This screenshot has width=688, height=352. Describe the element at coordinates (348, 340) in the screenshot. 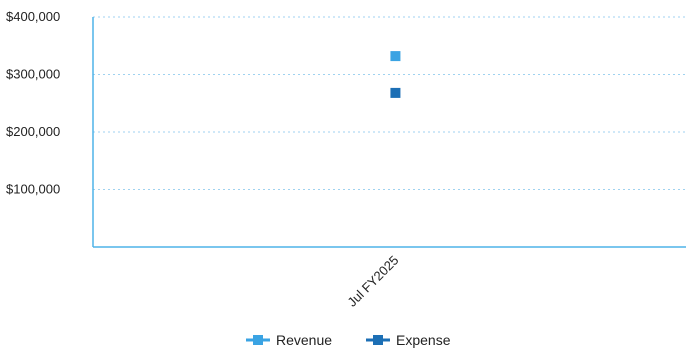

I see `legend: Revenue Expense` at that location.